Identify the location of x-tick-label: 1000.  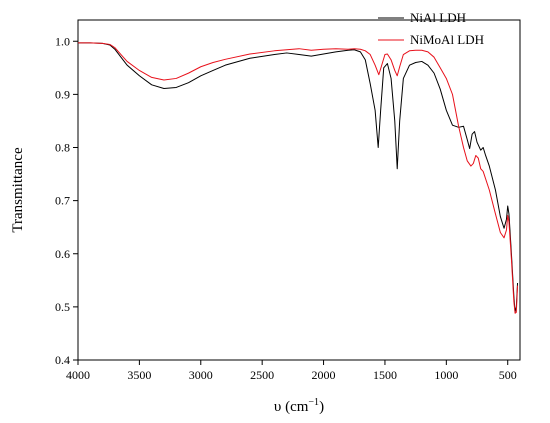
(446, 375).